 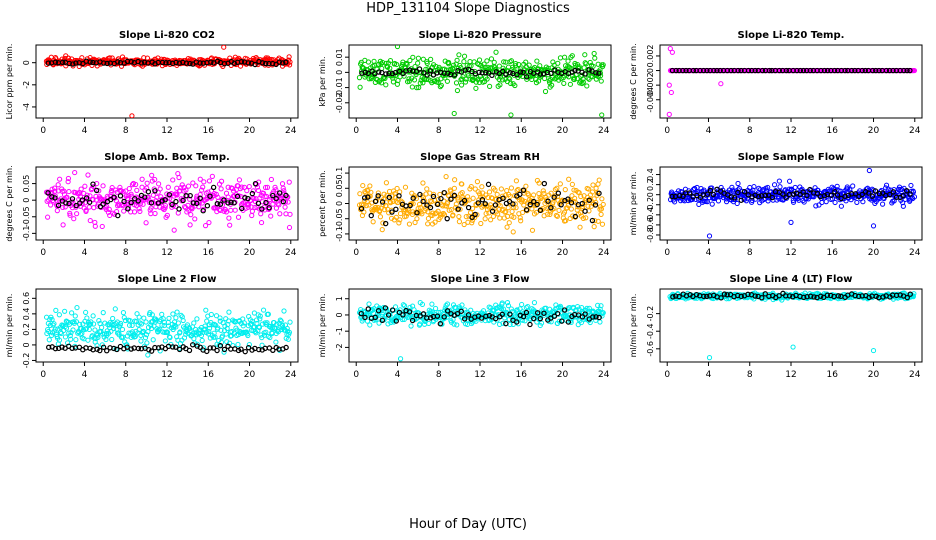 What do you see at coordinates (26, 329) in the screenshot?
I see `y-tick-label: 0.2` at bounding box center [26, 329].